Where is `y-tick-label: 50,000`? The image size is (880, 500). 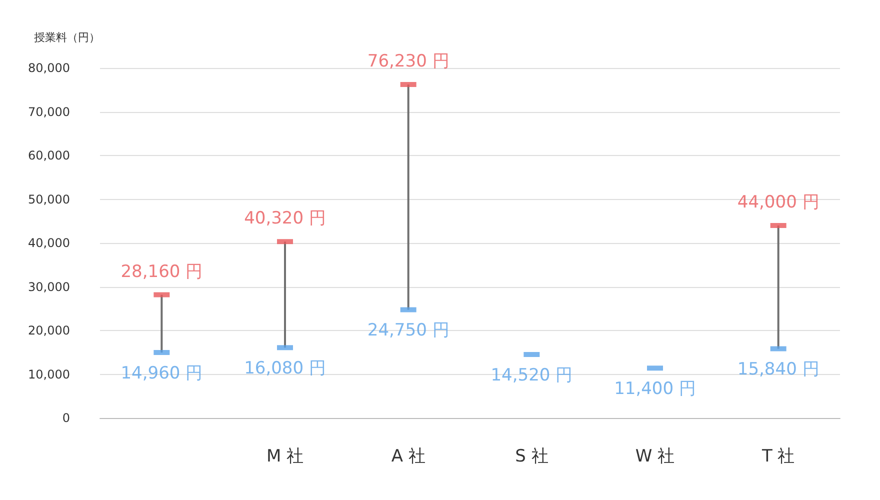 y-tick-label: 50,000 is located at coordinates (49, 199).